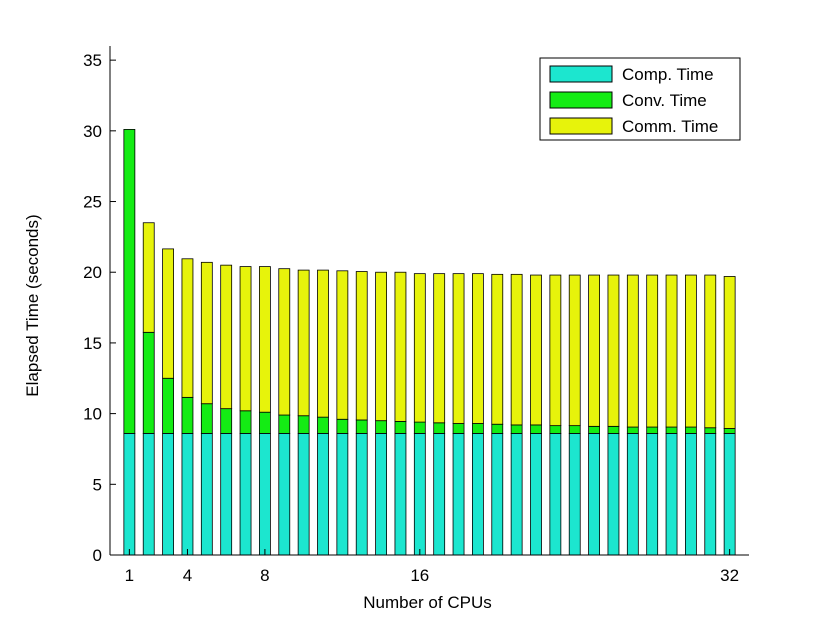 The height and width of the screenshot is (627, 830). What do you see at coordinates (92, 414) in the screenshot?
I see `y-tick-label: 10` at bounding box center [92, 414].